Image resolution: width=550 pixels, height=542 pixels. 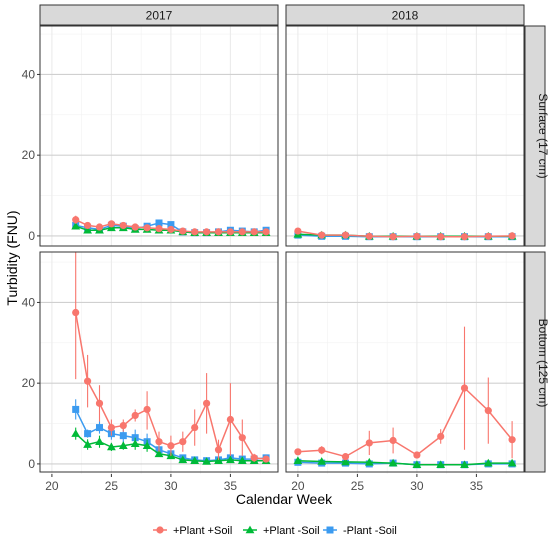 I want to click on x-tick-label: 25, so click(x=358, y=486).